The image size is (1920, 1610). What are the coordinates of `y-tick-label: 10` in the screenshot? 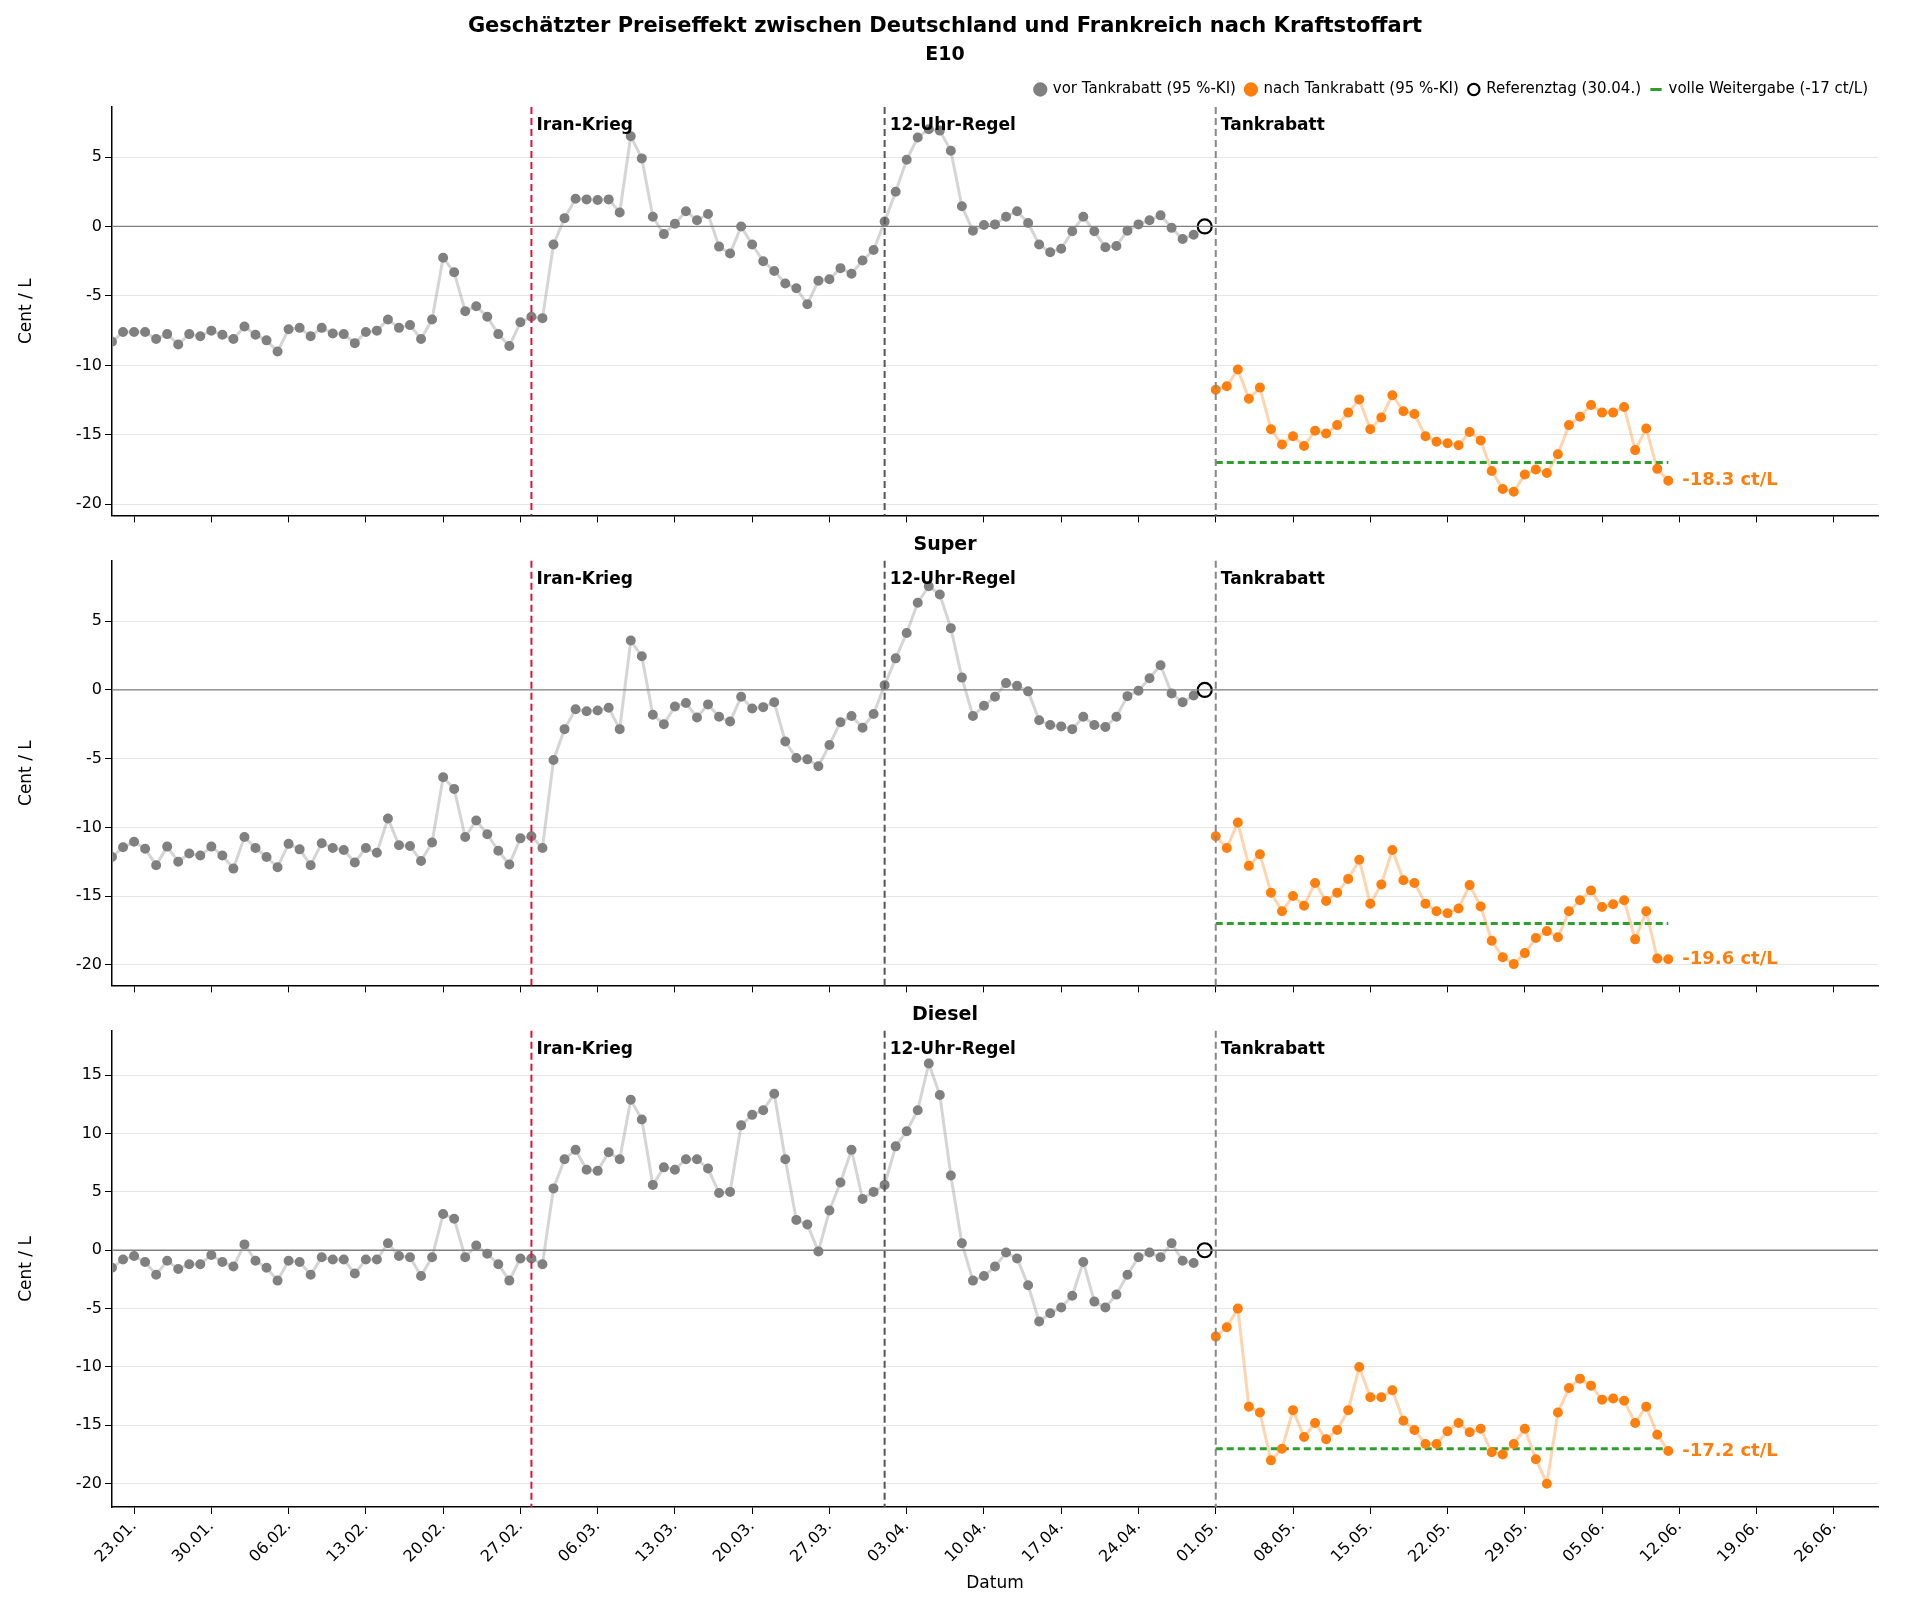 It's located at (91, 1132).